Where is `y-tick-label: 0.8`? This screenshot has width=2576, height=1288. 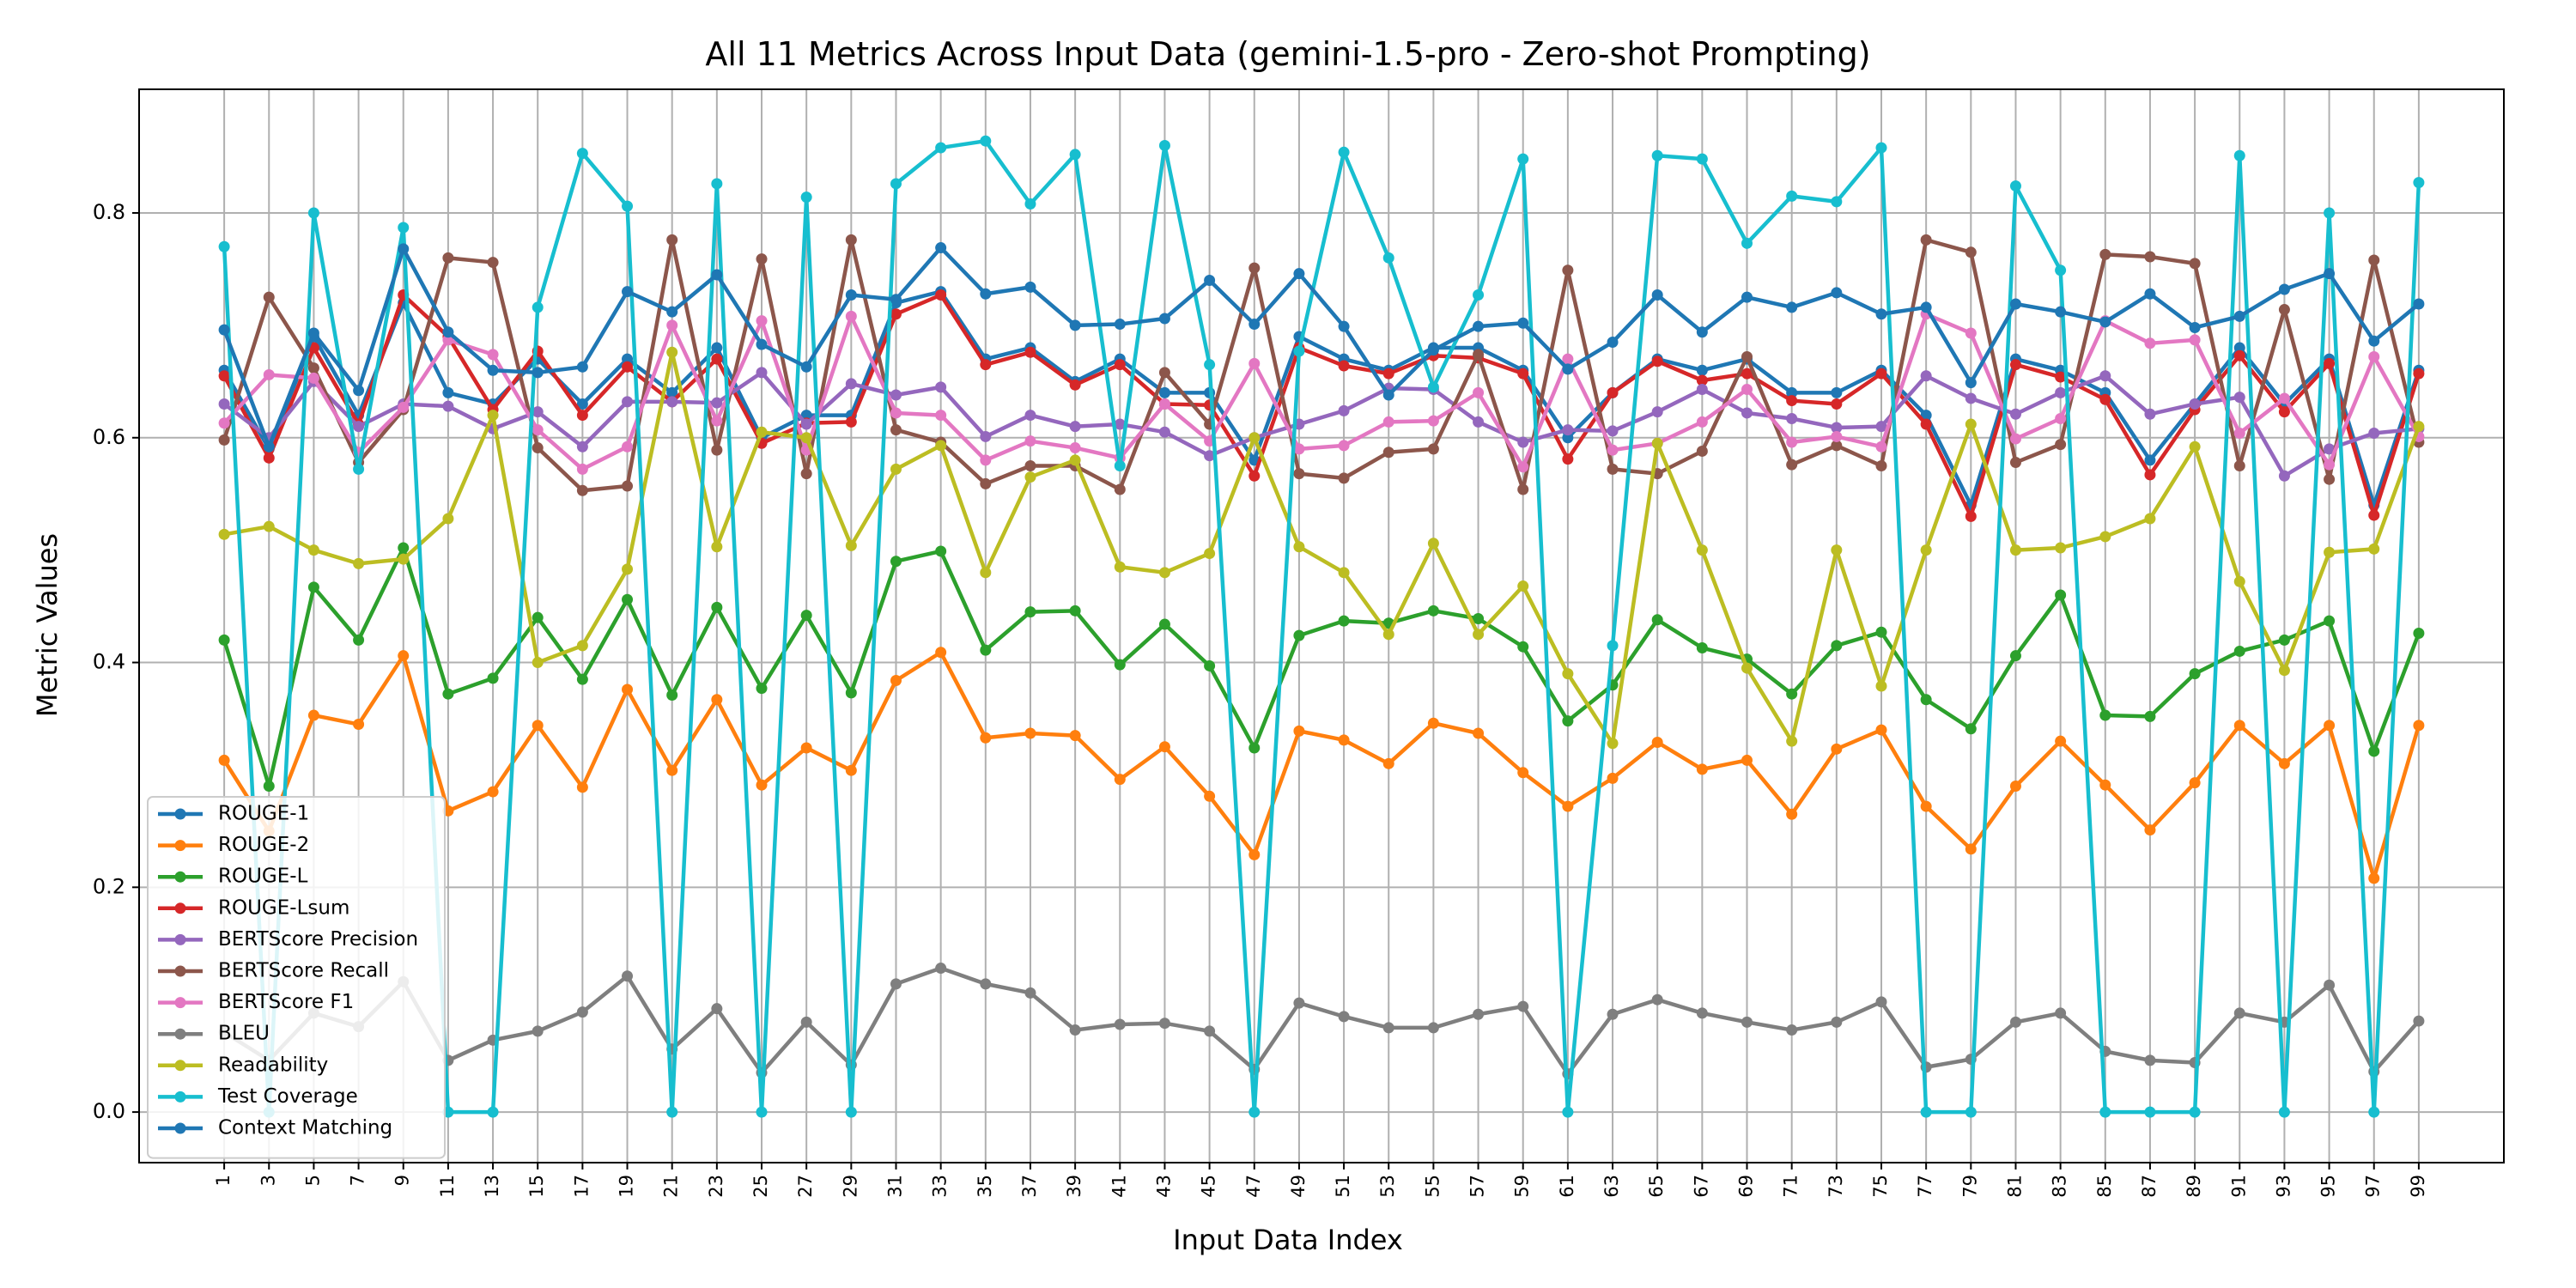 y-tick-label: 0.8 is located at coordinates (109, 212).